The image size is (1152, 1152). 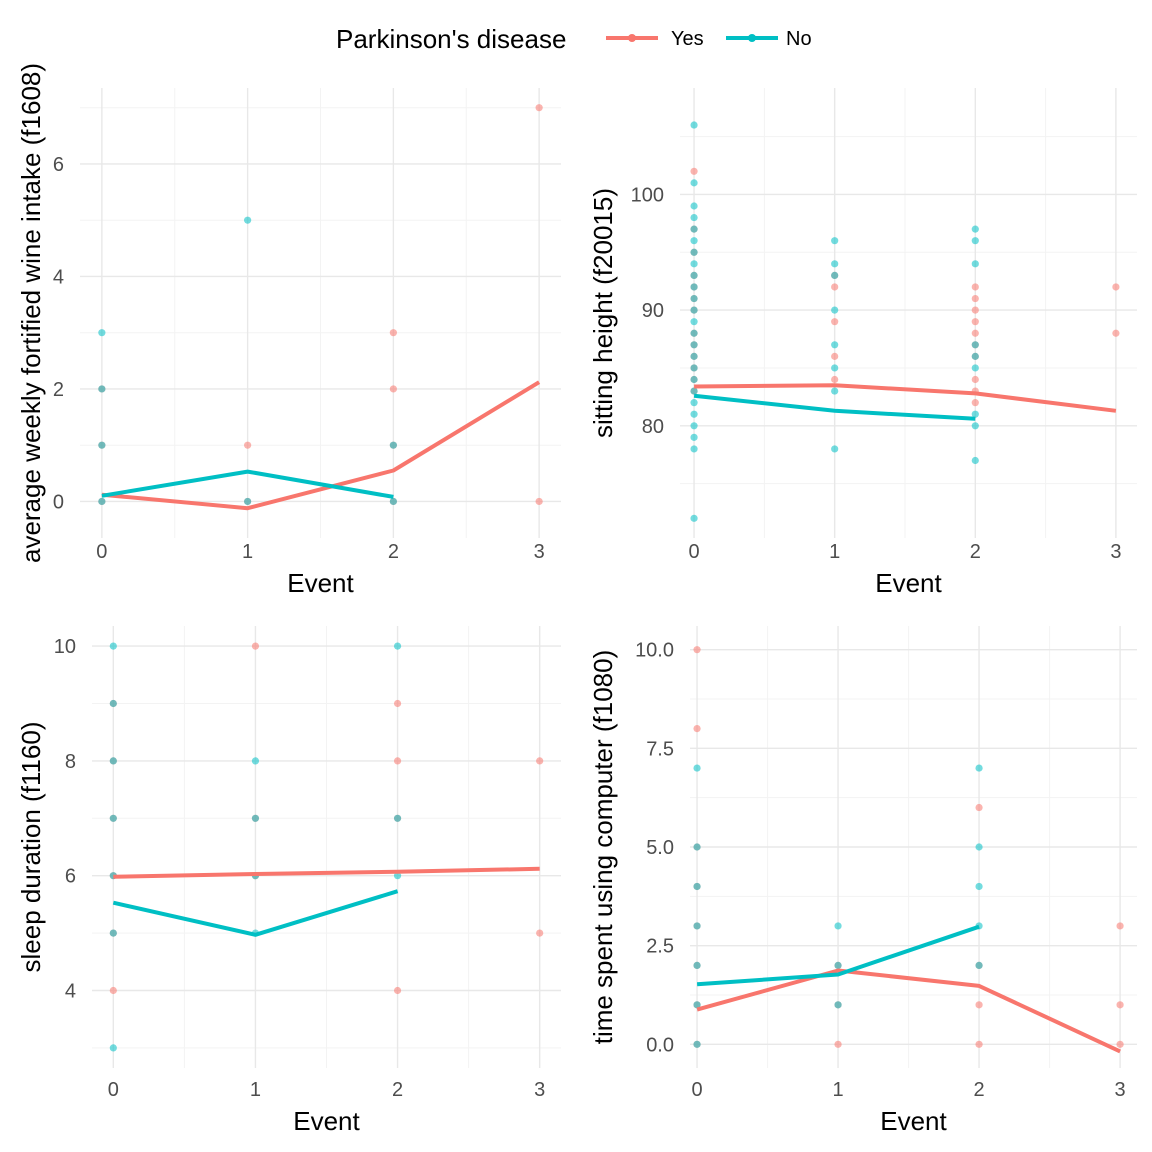 What do you see at coordinates (696, 1090) in the screenshot?
I see `x-tick-label: 0` at bounding box center [696, 1090].